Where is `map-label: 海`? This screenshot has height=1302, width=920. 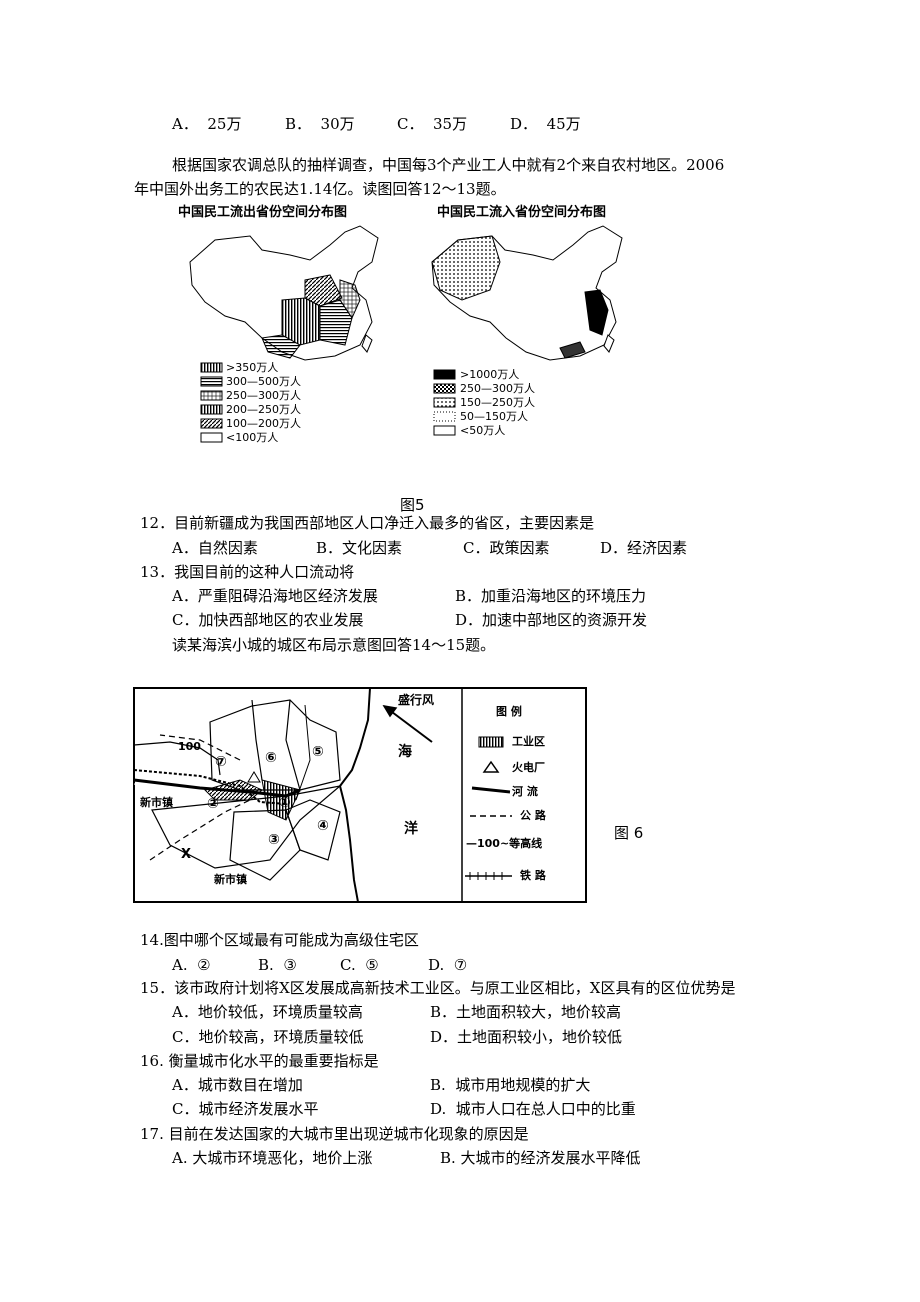 map-label: 海 is located at coordinates (405, 752).